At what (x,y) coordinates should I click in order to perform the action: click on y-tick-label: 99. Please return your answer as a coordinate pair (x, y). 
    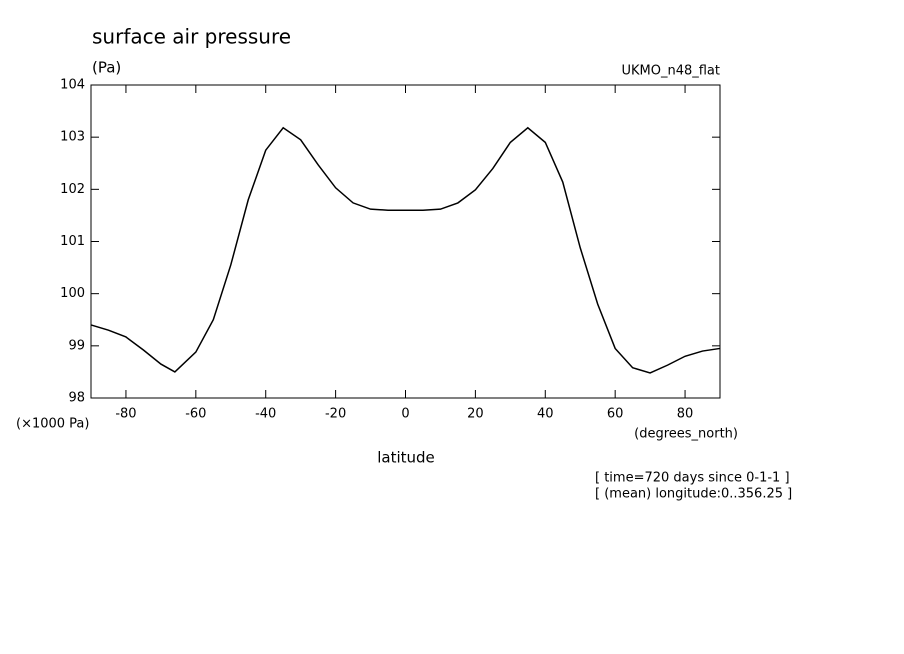
    Looking at the image, I should click on (76, 345).